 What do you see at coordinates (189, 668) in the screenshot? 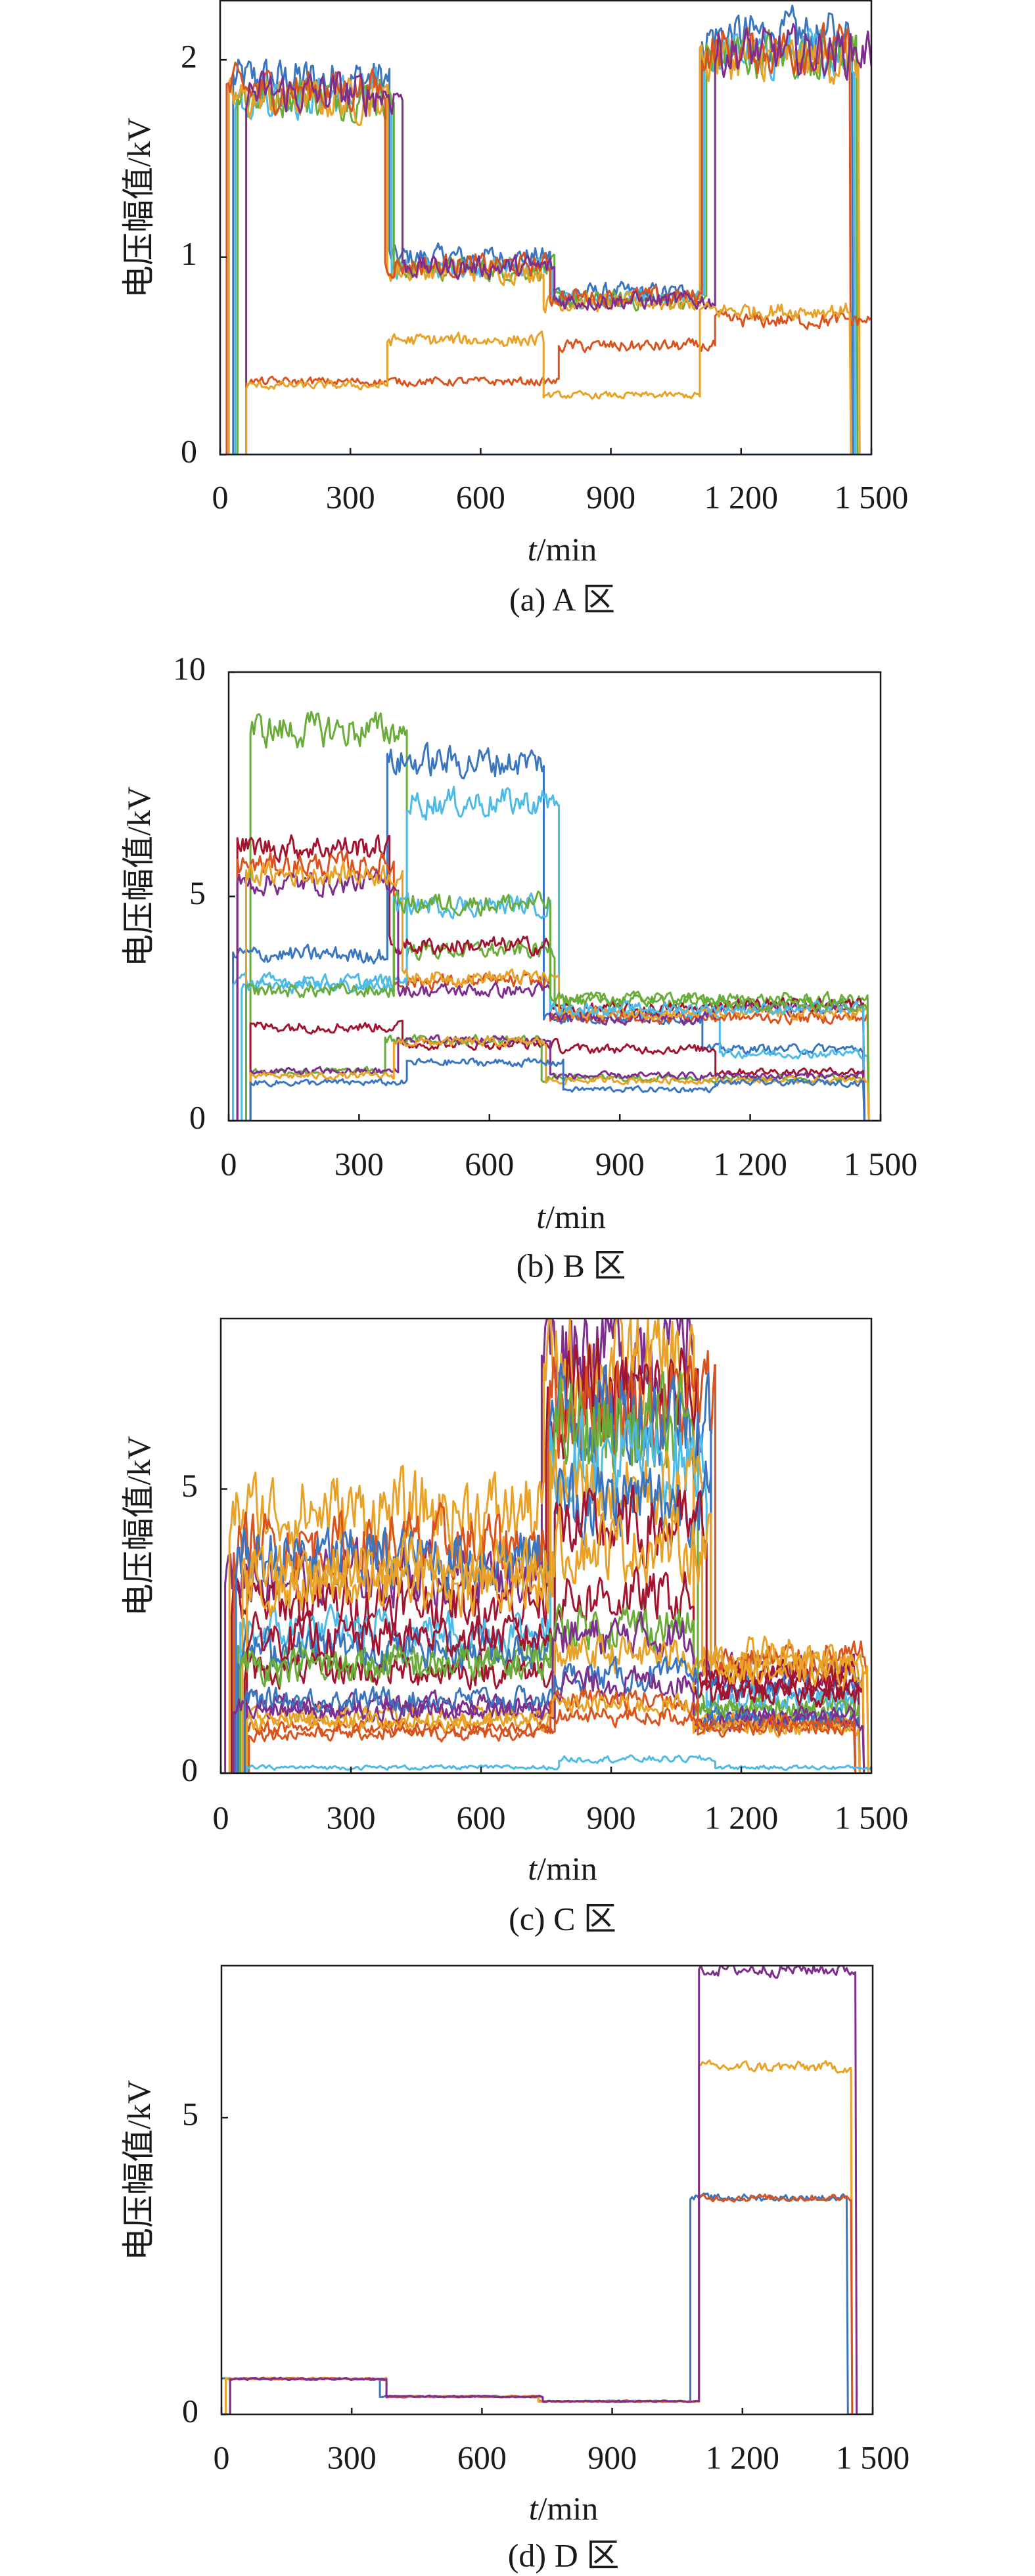
I see `y-tick-label: 10` at bounding box center [189, 668].